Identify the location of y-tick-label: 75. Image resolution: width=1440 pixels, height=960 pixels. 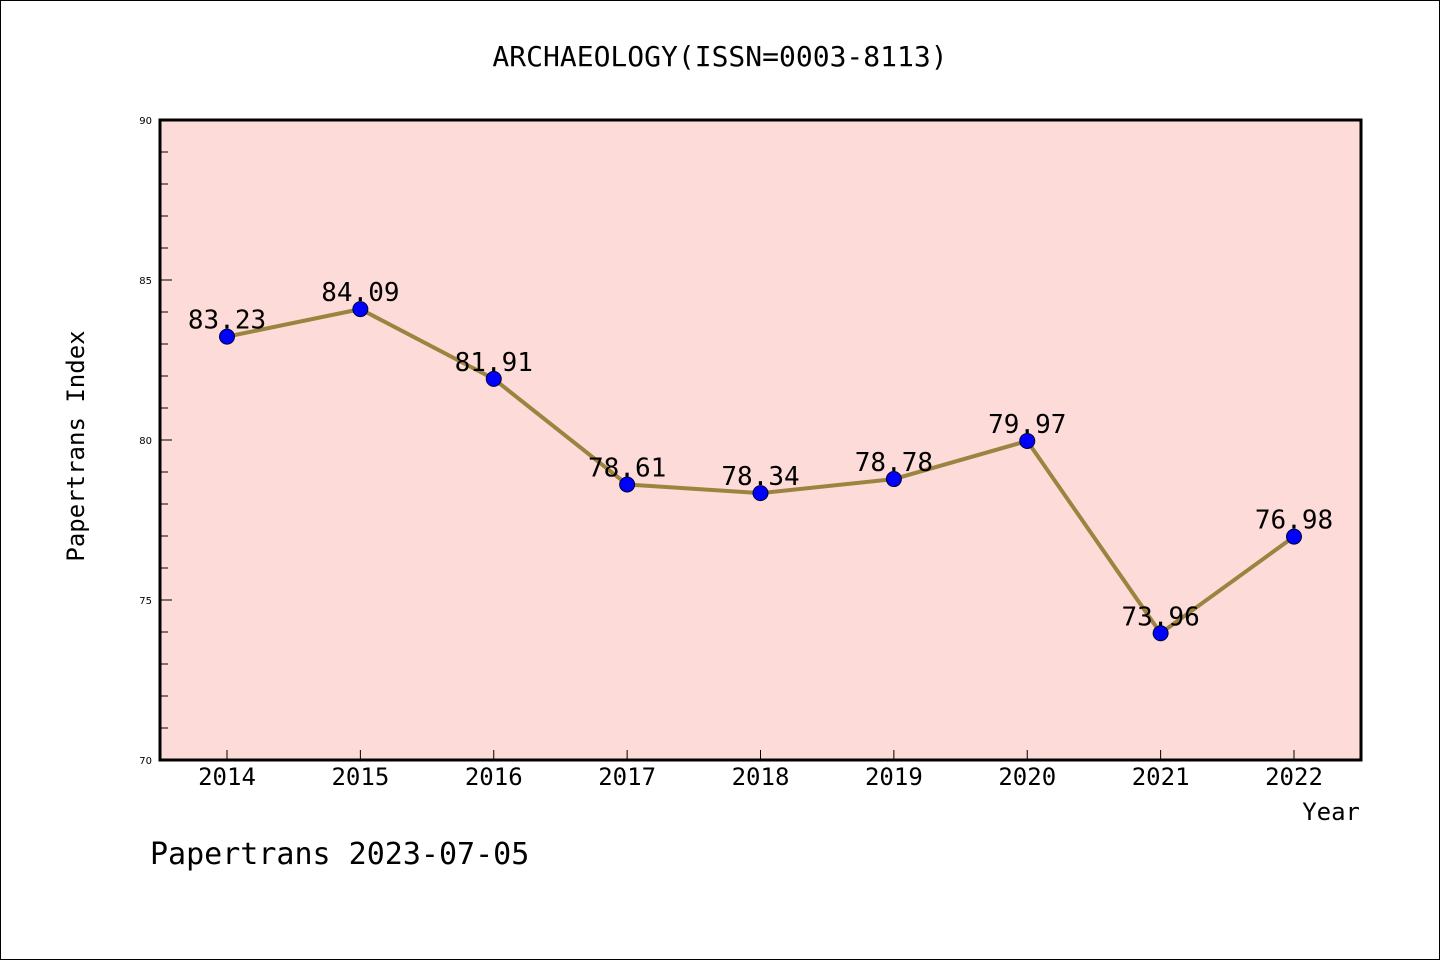
(145, 601).